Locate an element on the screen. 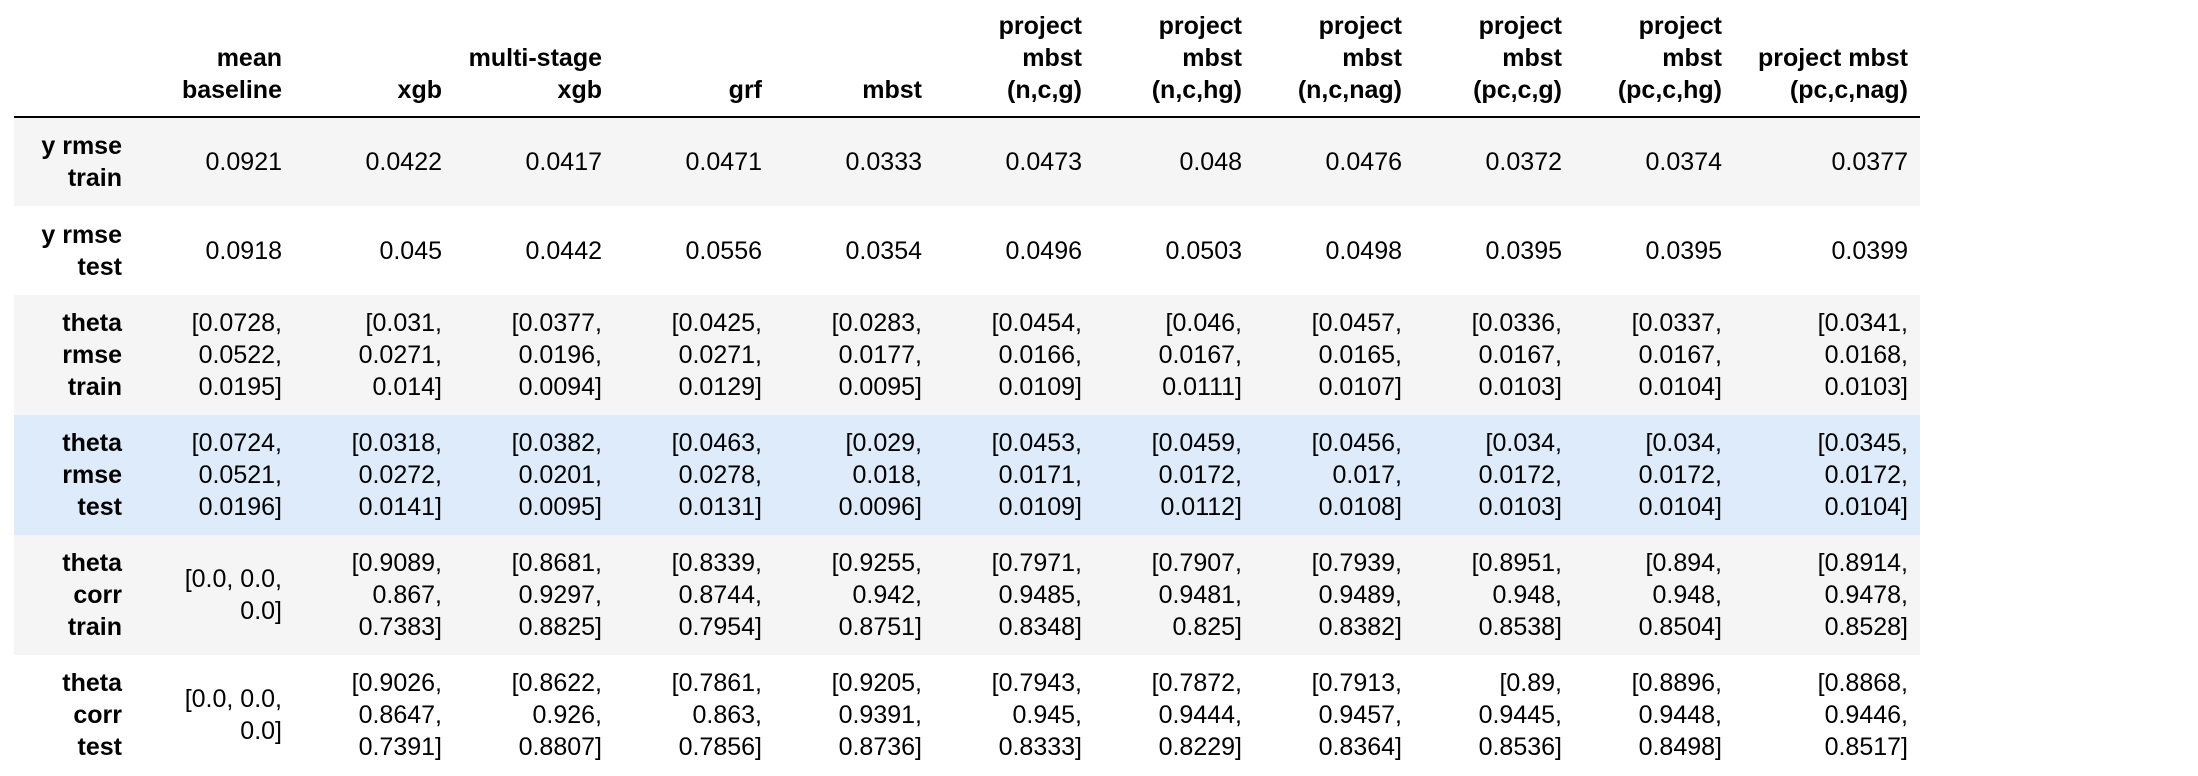 Image resolution: width=2198 pixels, height=776 pixels. column-header: mbst is located at coordinates (854, 59).